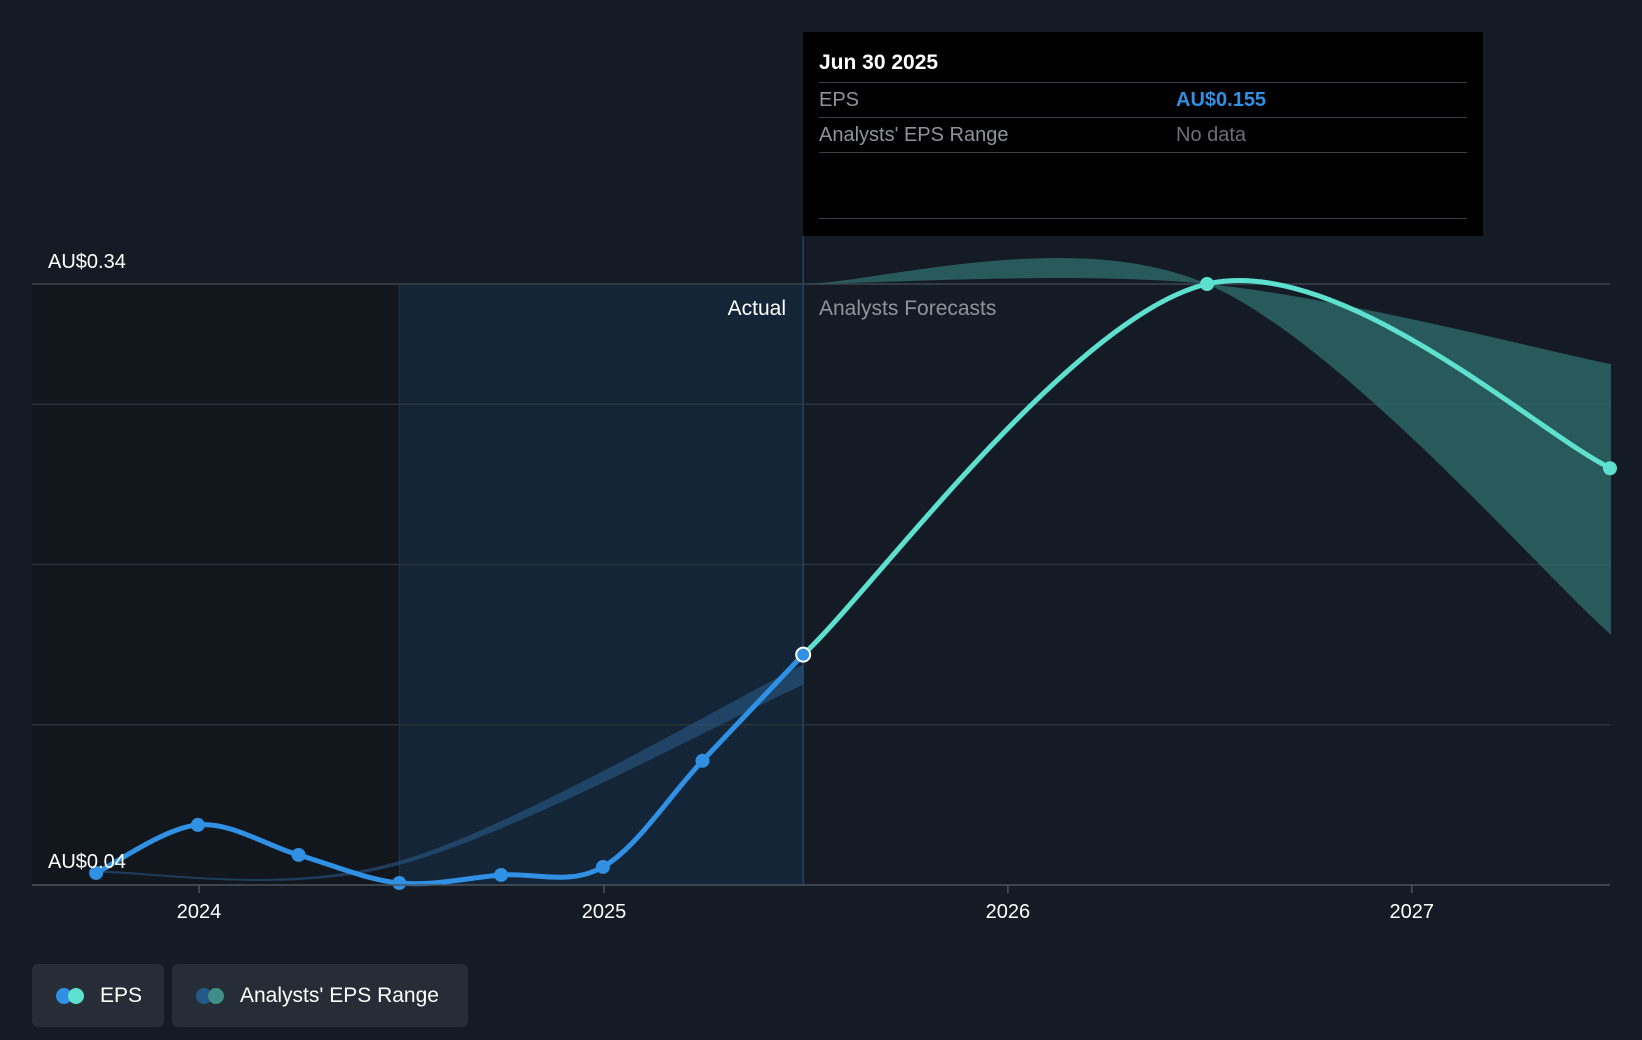  I want to click on range-legend-icon, so click(212, 995).